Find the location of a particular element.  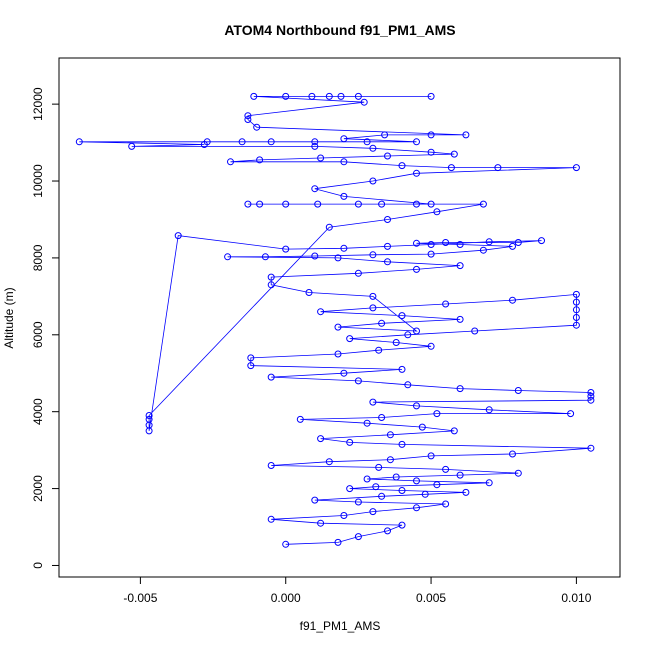

y-axis: 0 2000 4000 6000 8000 10000 12000 is located at coordinates (45, 328).